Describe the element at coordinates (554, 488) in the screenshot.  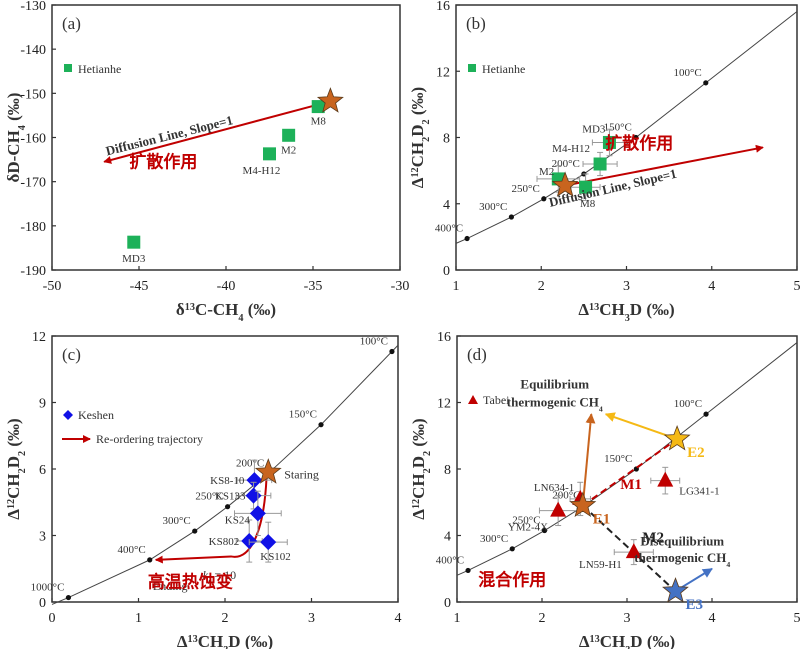
I see `point-label: LN634-1` at that location.